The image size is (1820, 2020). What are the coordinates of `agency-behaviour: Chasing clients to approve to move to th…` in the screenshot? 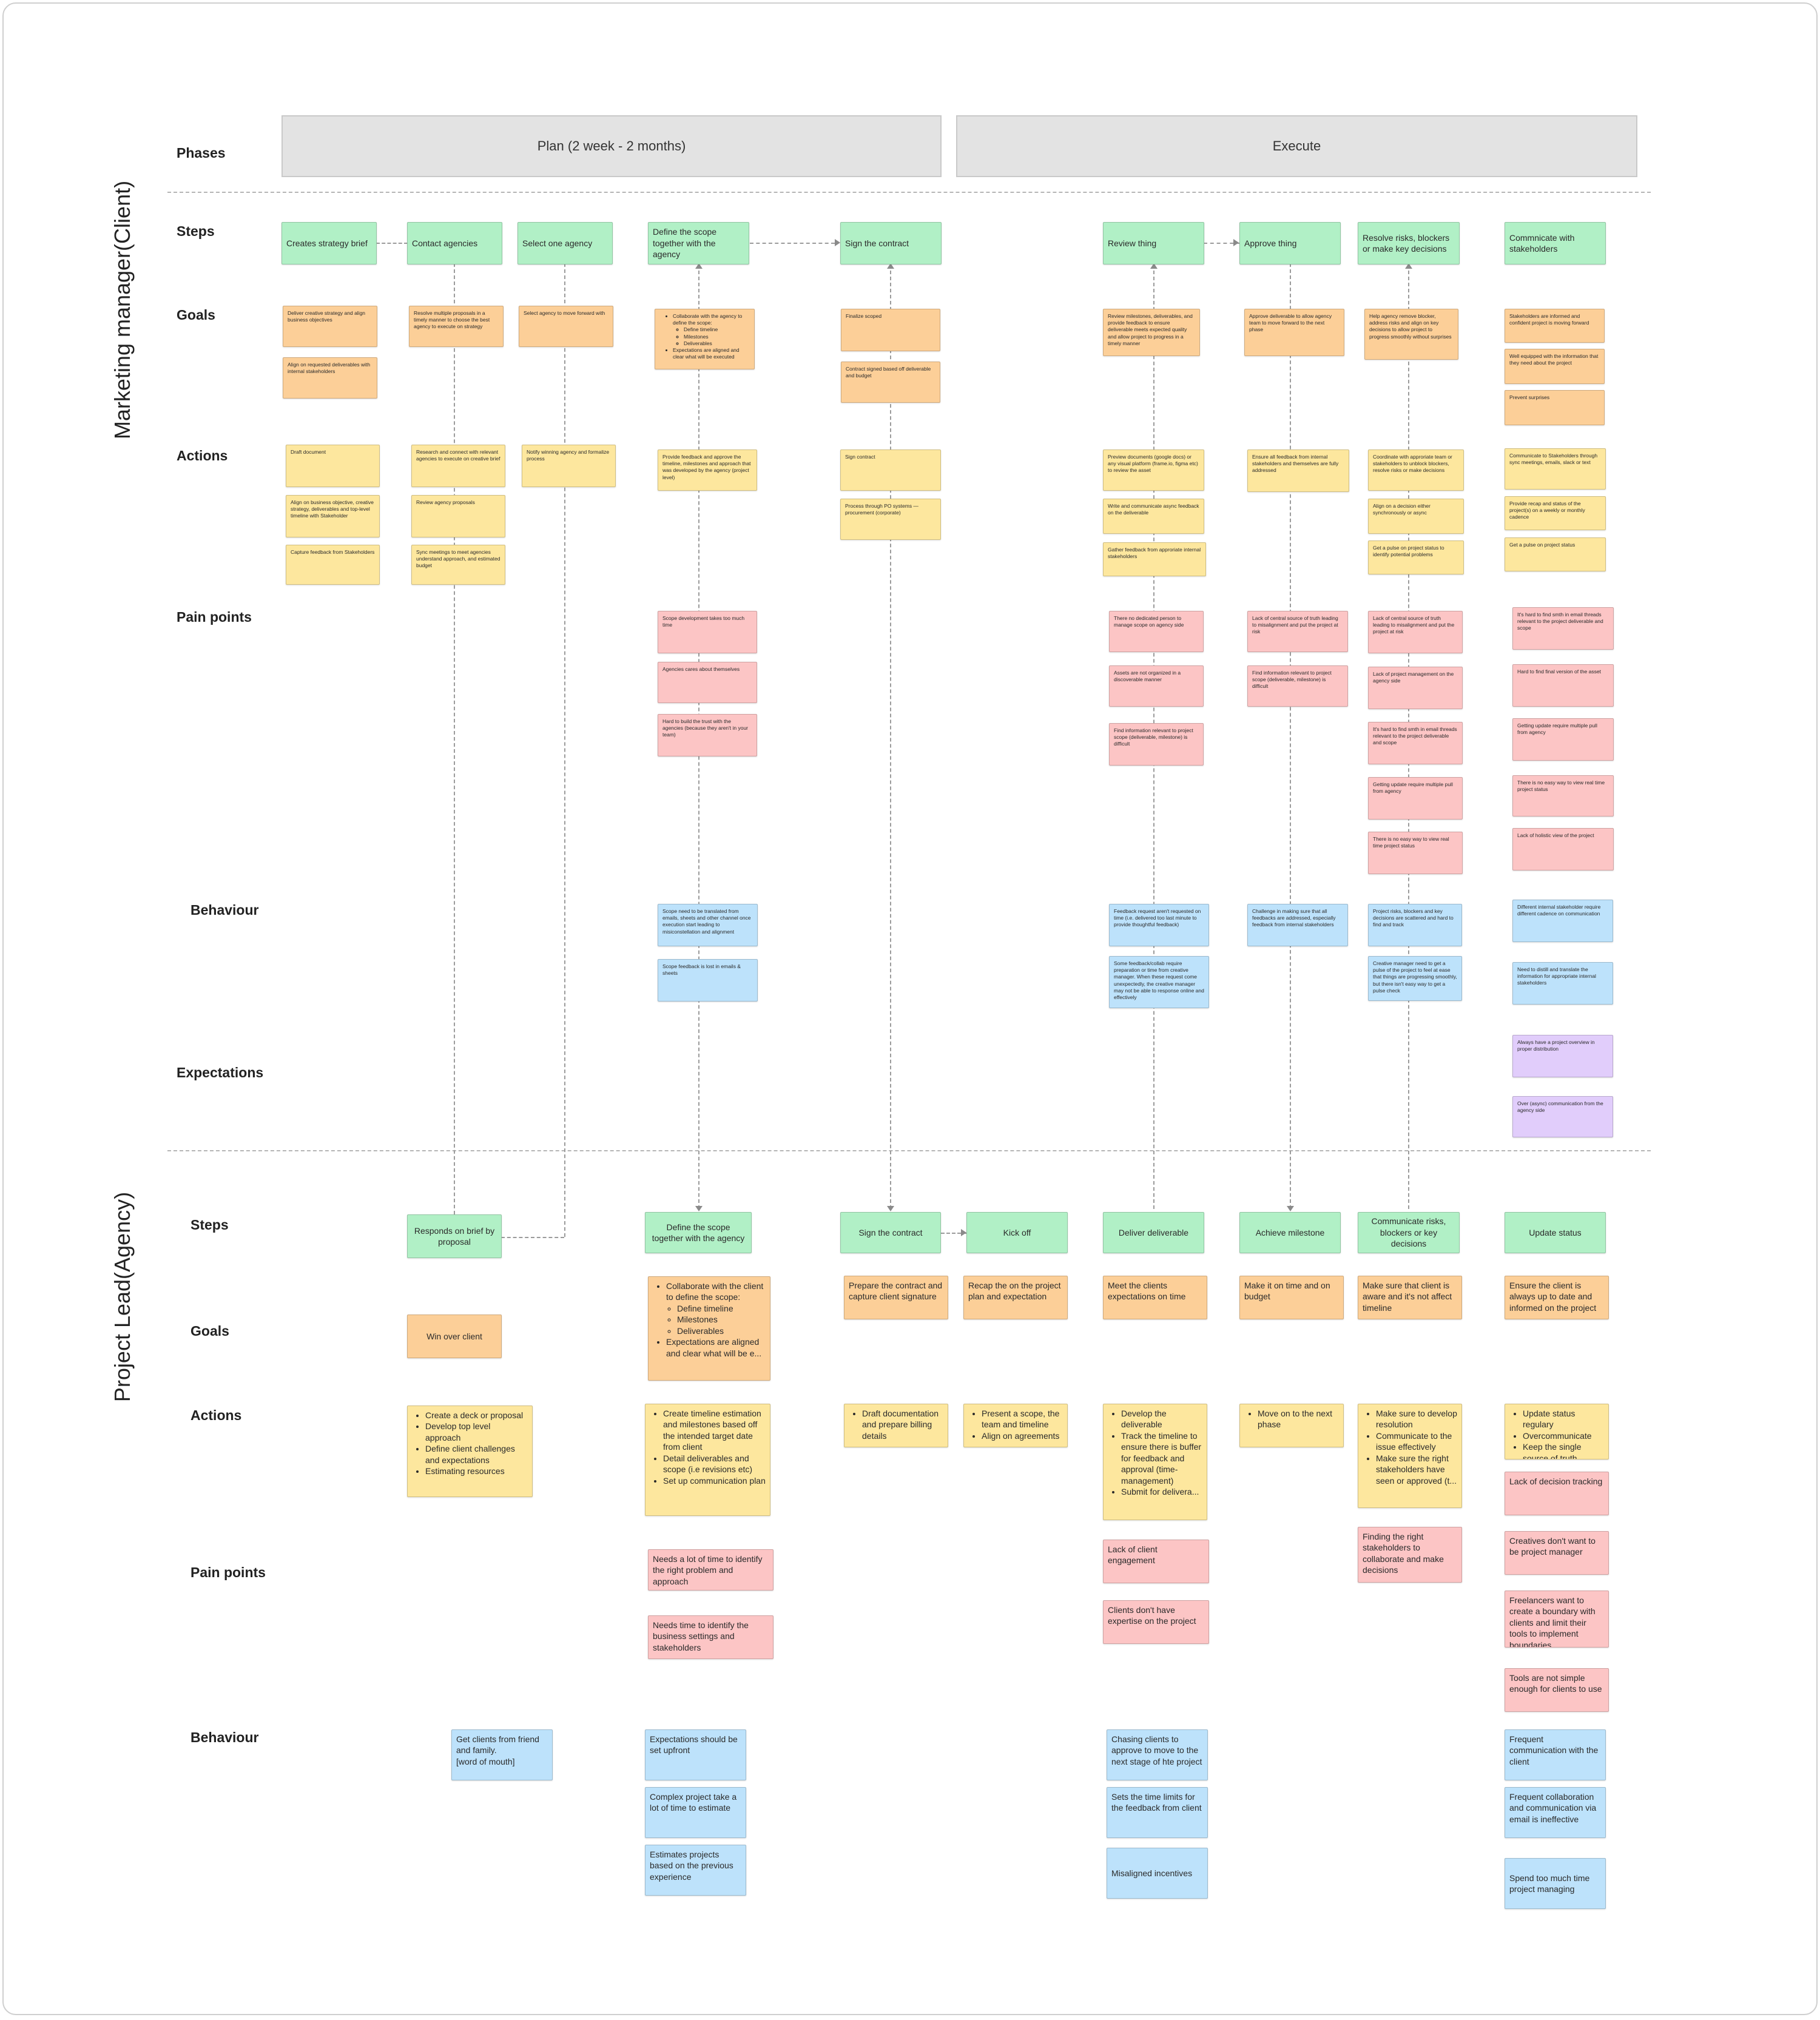 It's located at (1157, 1754).